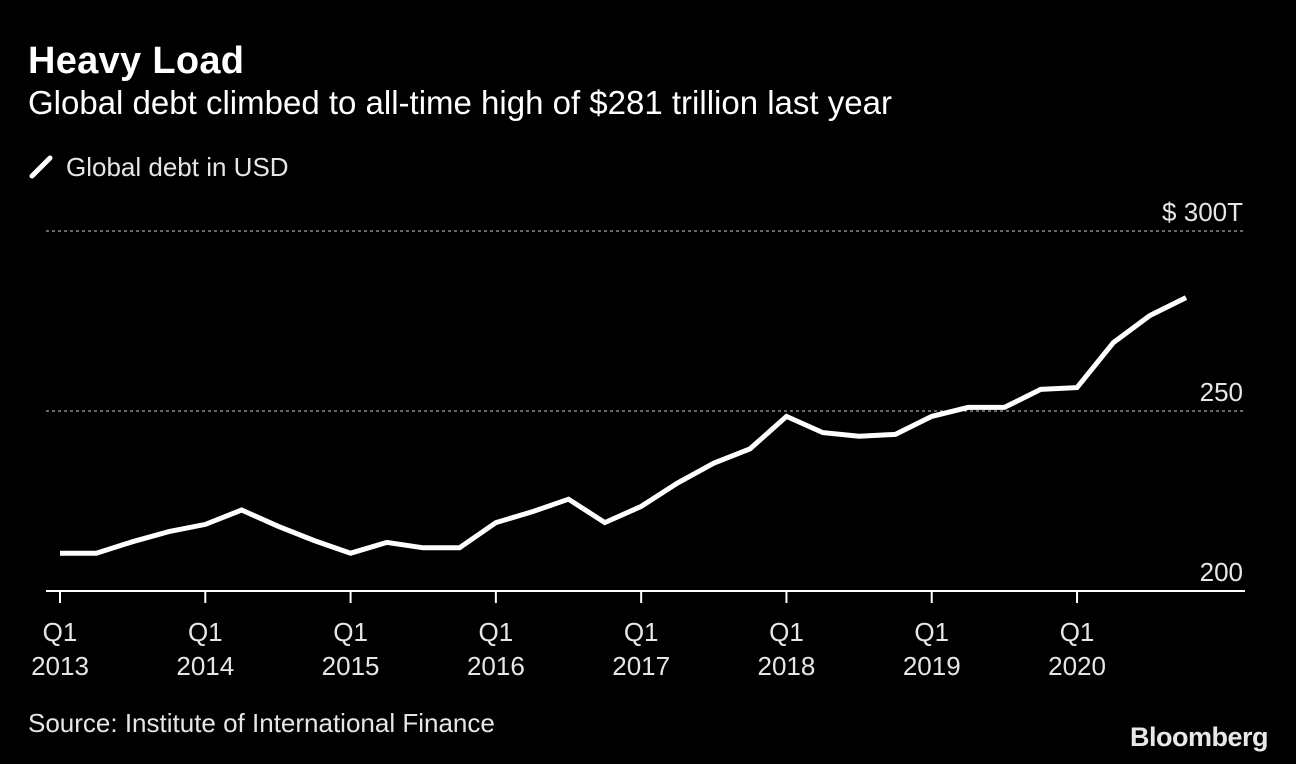 The width and height of the screenshot is (1296, 764). Describe the element at coordinates (60, 632) in the screenshot. I see `x-tick-quarter-2013: Q1` at that location.